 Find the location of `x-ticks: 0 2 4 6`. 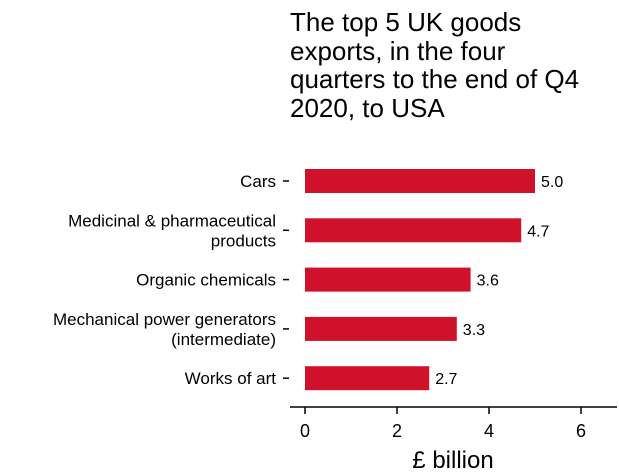

x-ticks: 0 2 4 6 is located at coordinates (443, 424).